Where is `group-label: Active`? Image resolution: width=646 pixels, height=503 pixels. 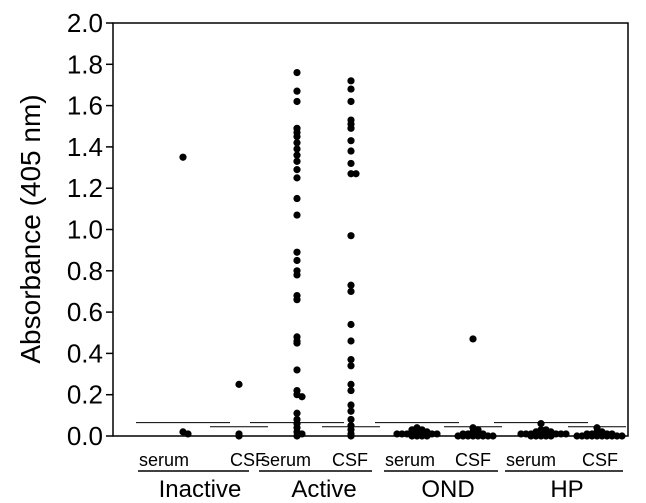 group-label: Active is located at coordinates (323, 489).